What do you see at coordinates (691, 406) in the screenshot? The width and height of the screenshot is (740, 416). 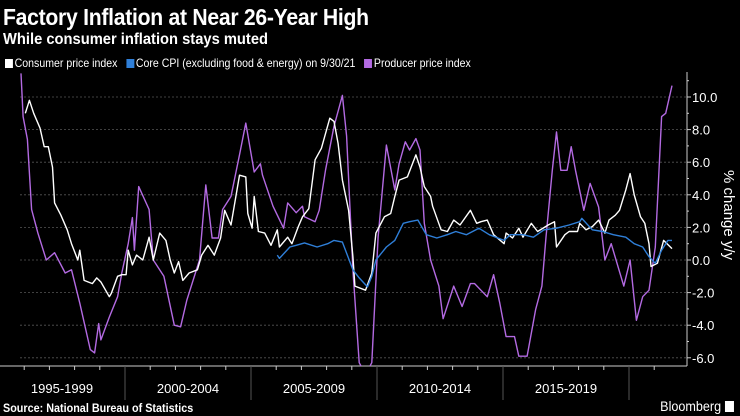 I see `brand-name: Bloomberg` at bounding box center [691, 406].